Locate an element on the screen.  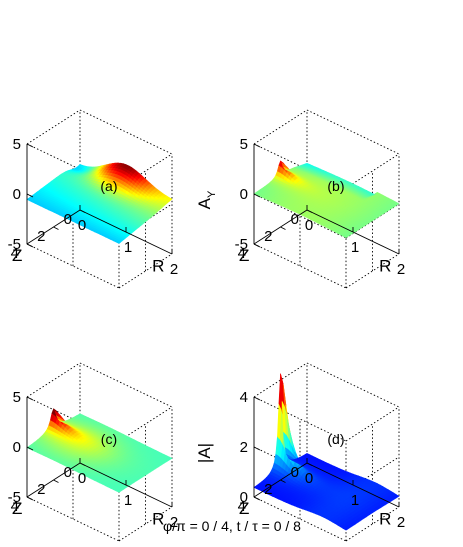
value-axis-label: |A| is located at coordinates (204, 453).